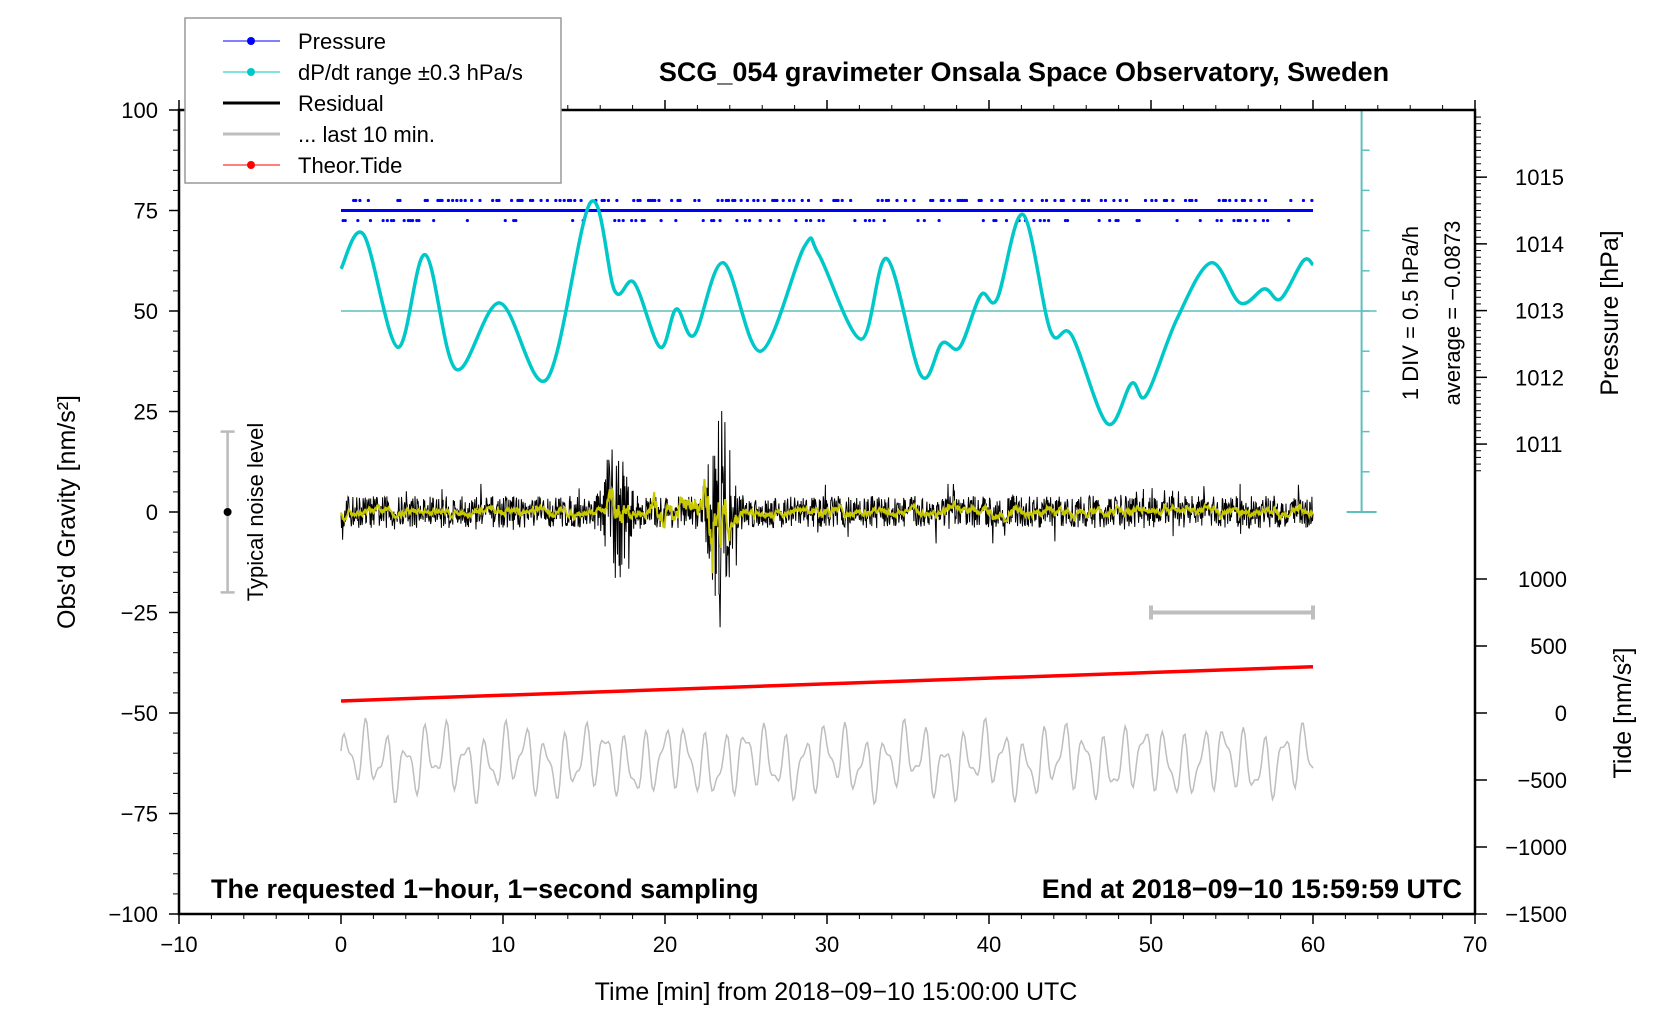 The width and height of the screenshot is (1676, 1020). What do you see at coordinates (1542, 579) in the screenshot?
I see `tide-tick-label: 1000` at bounding box center [1542, 579].